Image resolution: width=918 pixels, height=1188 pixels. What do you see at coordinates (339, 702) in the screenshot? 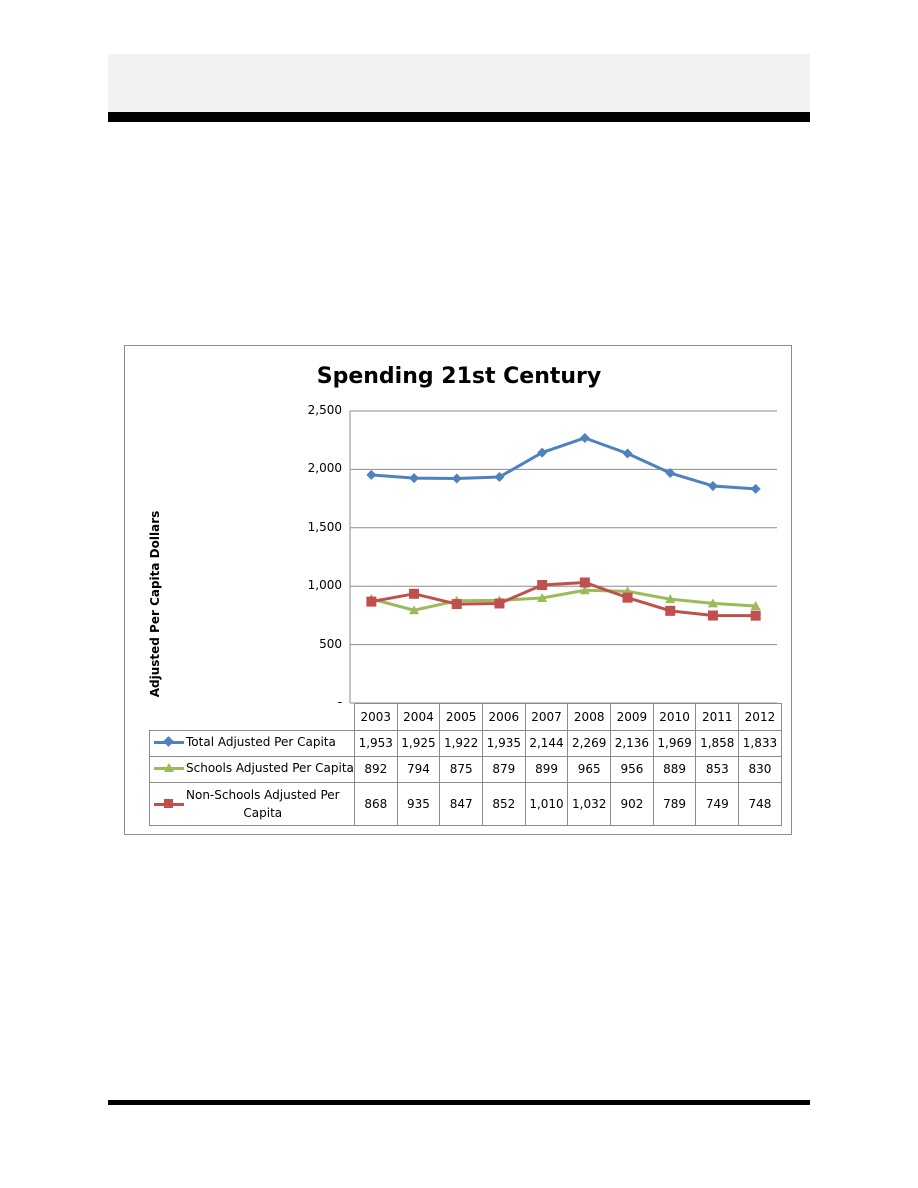
I see `y-tick-label: -` at bounding box center [339, 702].